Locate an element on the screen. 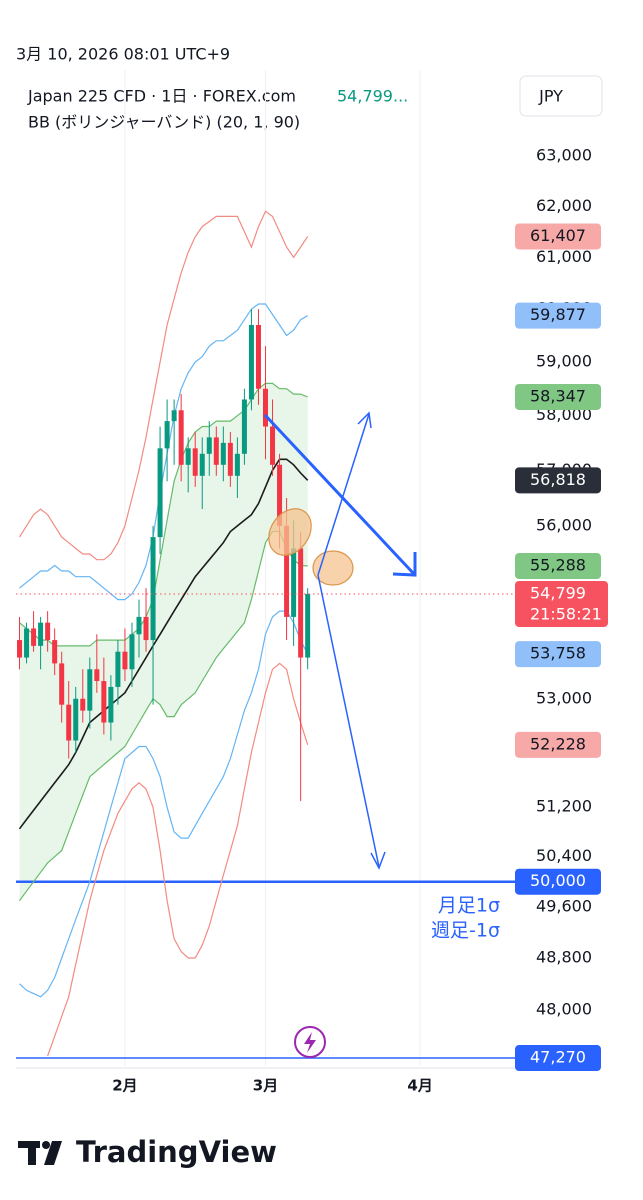 The height and width of the screenshot is (1200, 643). y-tick-label: 62,000 is located at coordinates (564, 205).